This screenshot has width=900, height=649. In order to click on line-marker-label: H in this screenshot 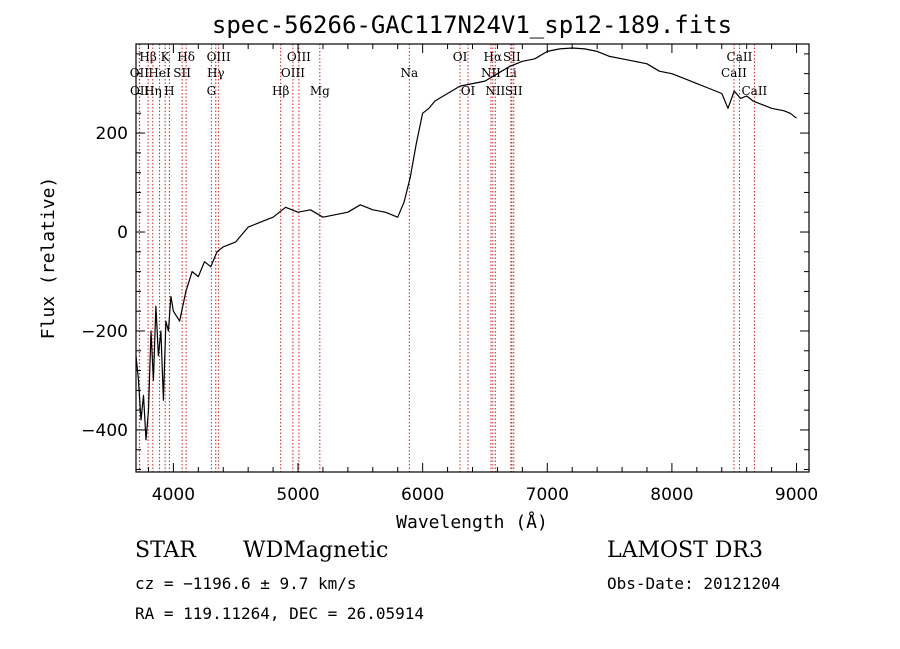, I will do `click(169, 91)`.